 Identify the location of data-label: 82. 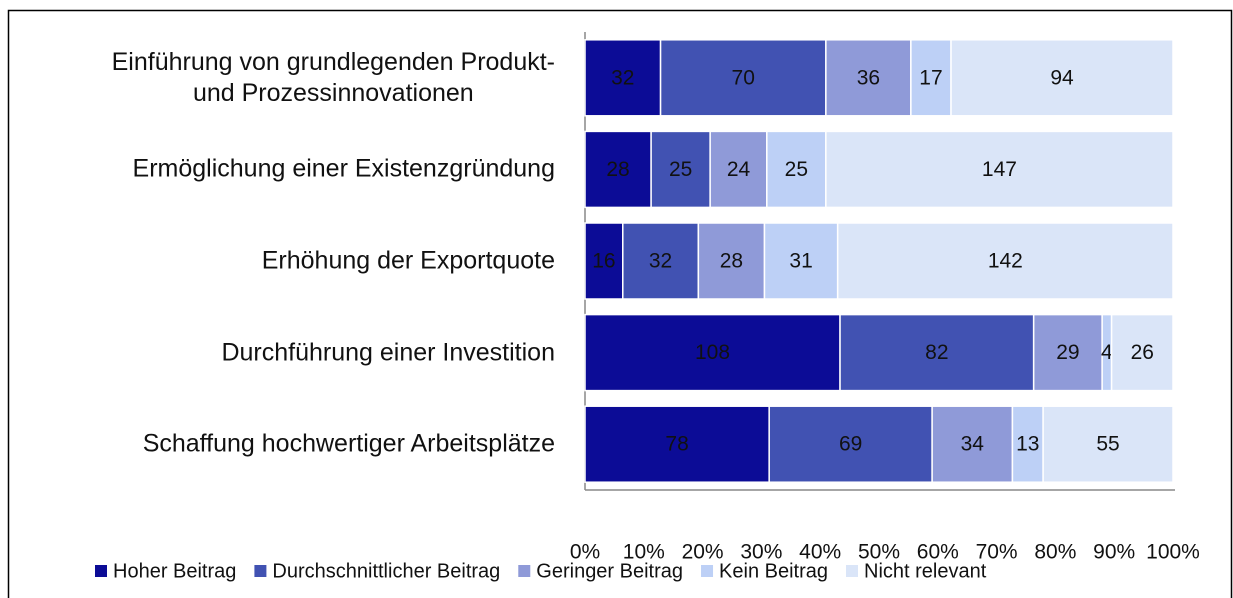
(936, 352).